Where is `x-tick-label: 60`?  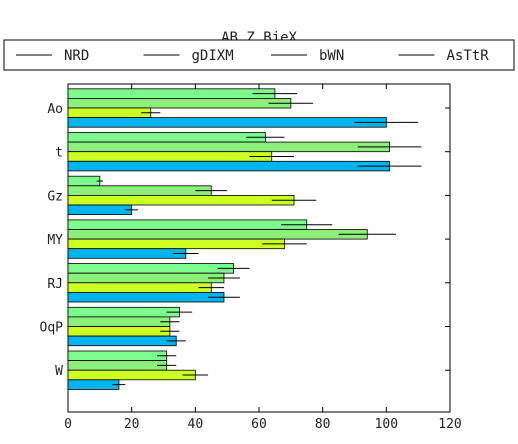
x-tick-label: 60 is located at coordinates (259, 424).